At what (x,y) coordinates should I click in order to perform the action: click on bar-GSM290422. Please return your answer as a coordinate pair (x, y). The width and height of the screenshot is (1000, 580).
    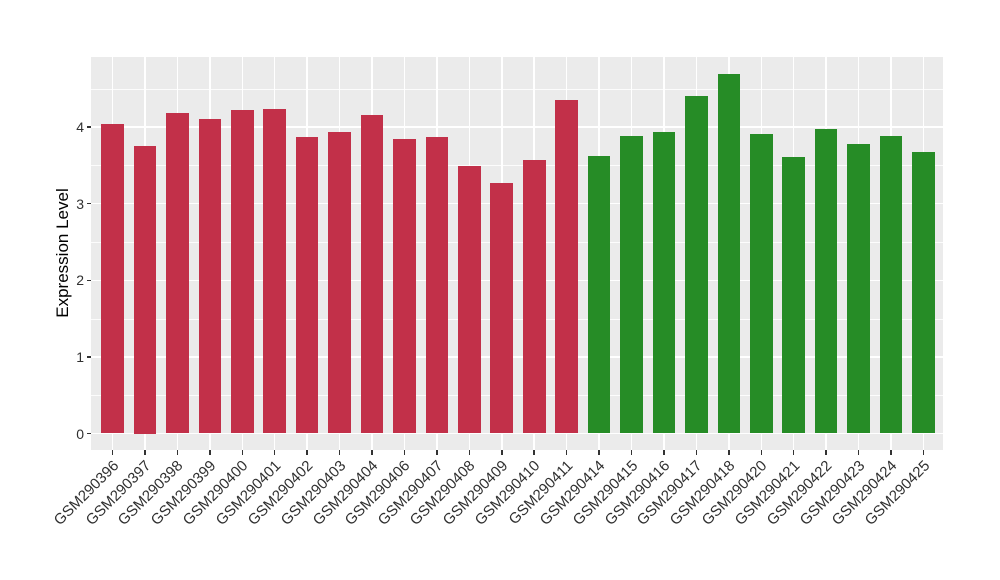
    Looking at the image, I should click on (826, 281).